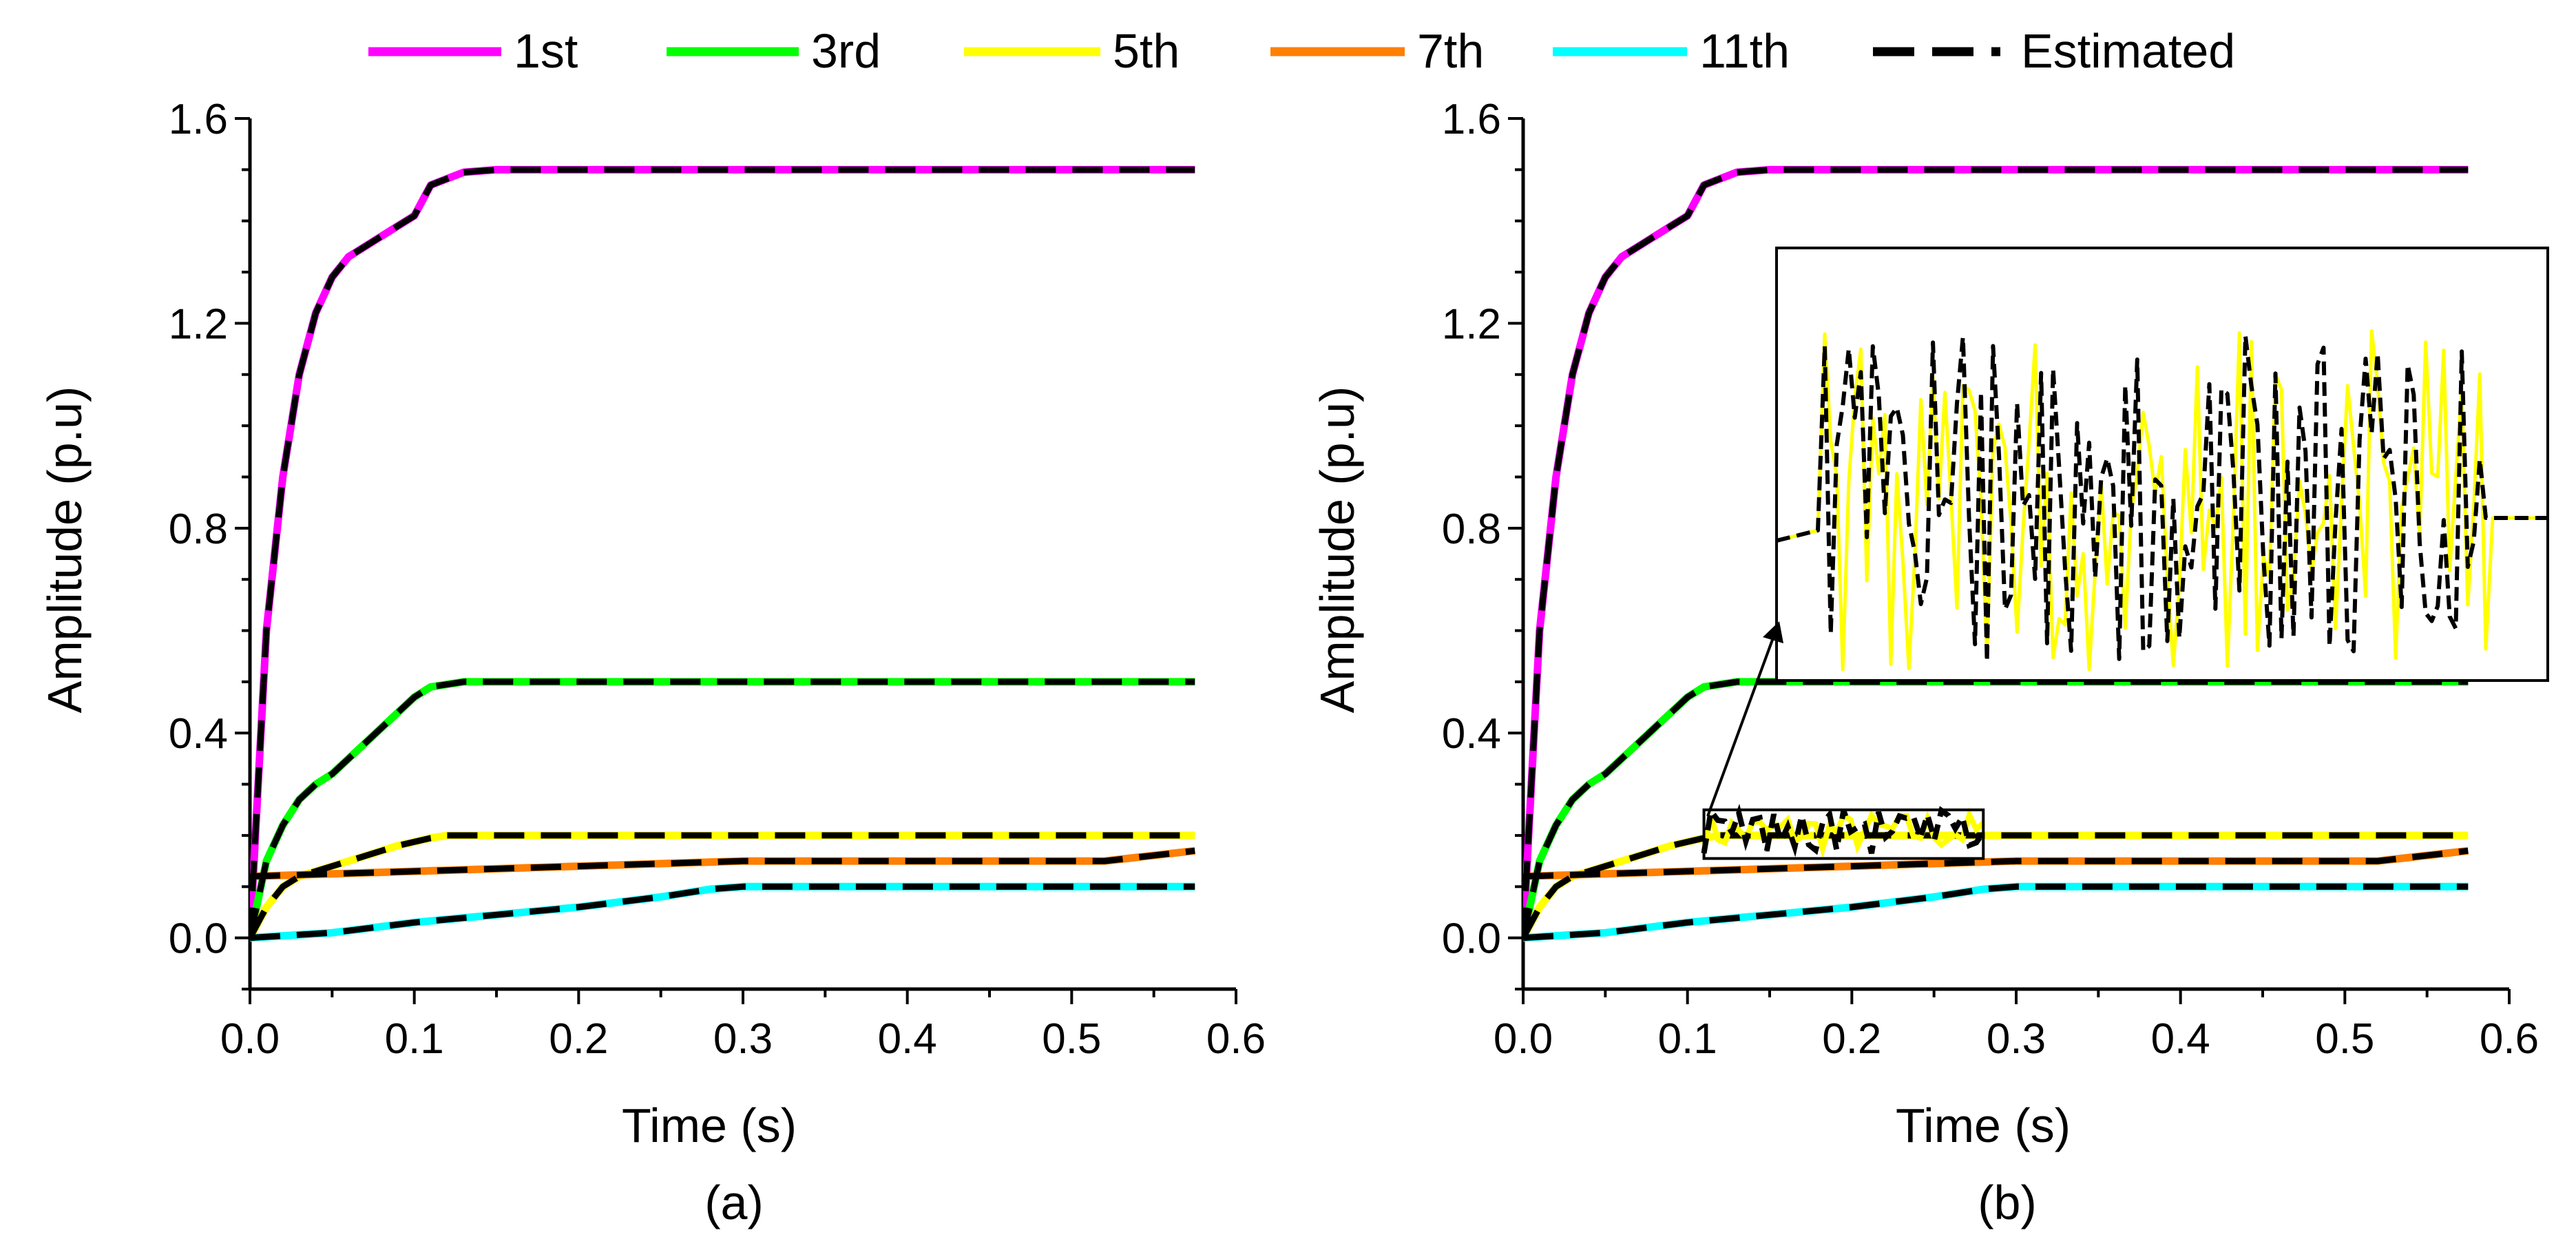  I want to click on panel-a-y-tick-label: 1.2, so click(198, 324).